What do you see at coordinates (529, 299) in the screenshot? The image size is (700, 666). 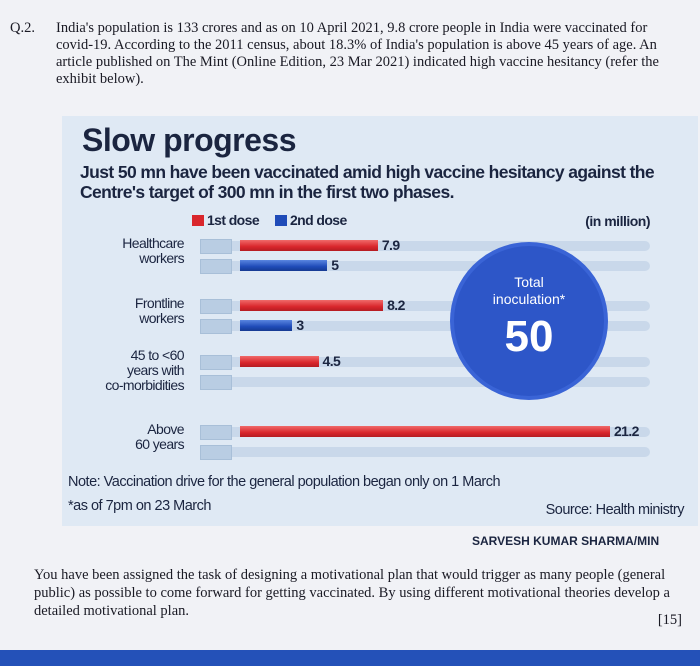 I see `badge-line2: inoculation*` at bounding box center [529, 299].